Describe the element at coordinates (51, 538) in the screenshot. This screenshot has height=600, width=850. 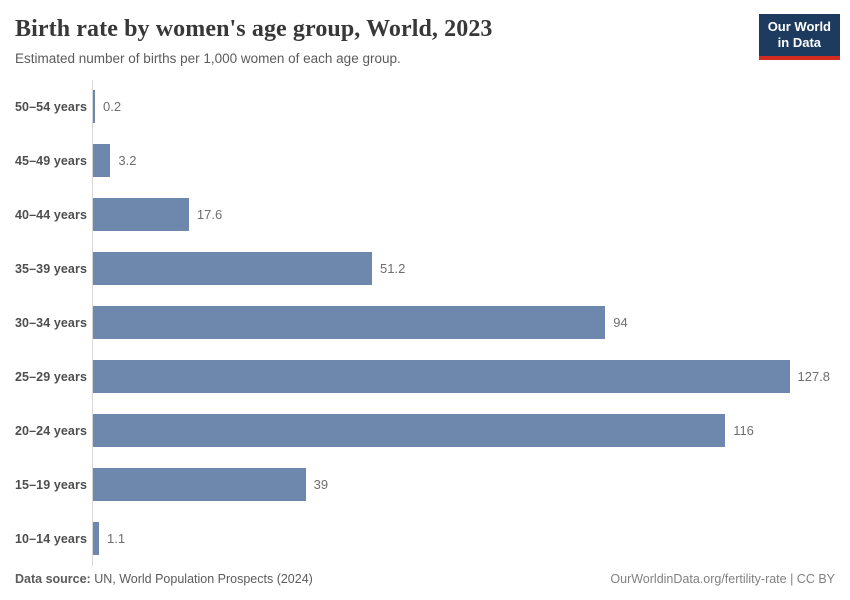
I see `category-label: 10–14 years` at that location.